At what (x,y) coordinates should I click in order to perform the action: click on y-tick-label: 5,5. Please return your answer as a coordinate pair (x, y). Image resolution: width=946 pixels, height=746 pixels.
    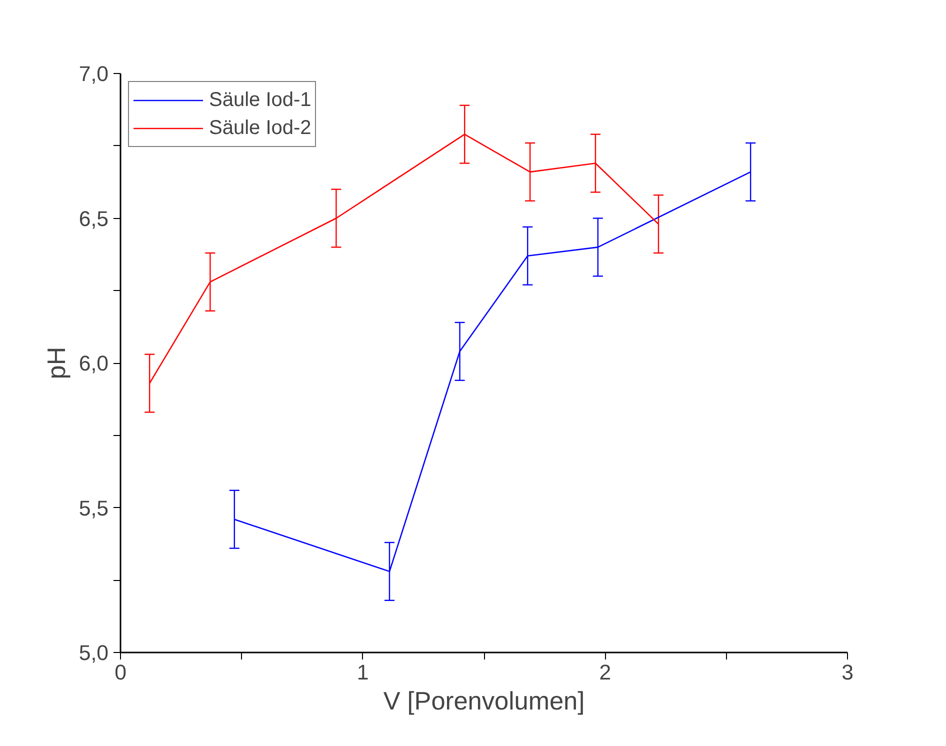
    Looking at the image, I should click on (93, 508).